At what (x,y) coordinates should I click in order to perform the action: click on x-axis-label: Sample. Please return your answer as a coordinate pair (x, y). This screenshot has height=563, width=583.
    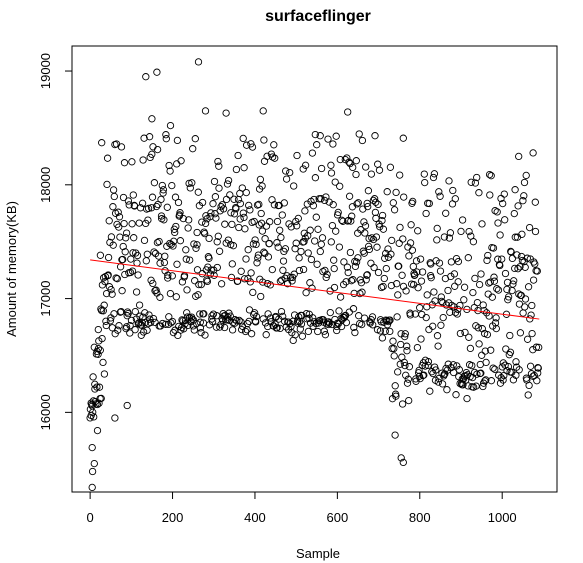
    Looking at the image, I should click on (318, 553).